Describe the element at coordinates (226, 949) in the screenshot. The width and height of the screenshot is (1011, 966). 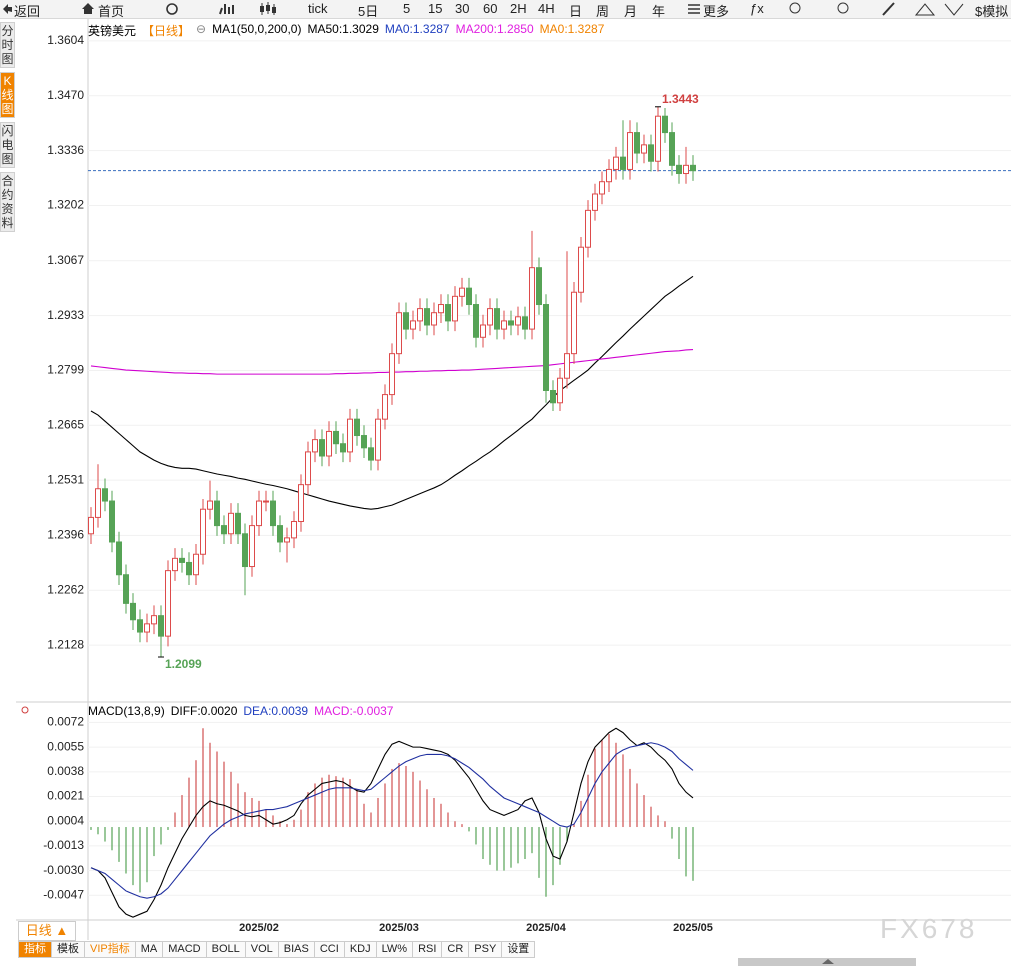
I see `indicator-tab: BOLL` at that location.